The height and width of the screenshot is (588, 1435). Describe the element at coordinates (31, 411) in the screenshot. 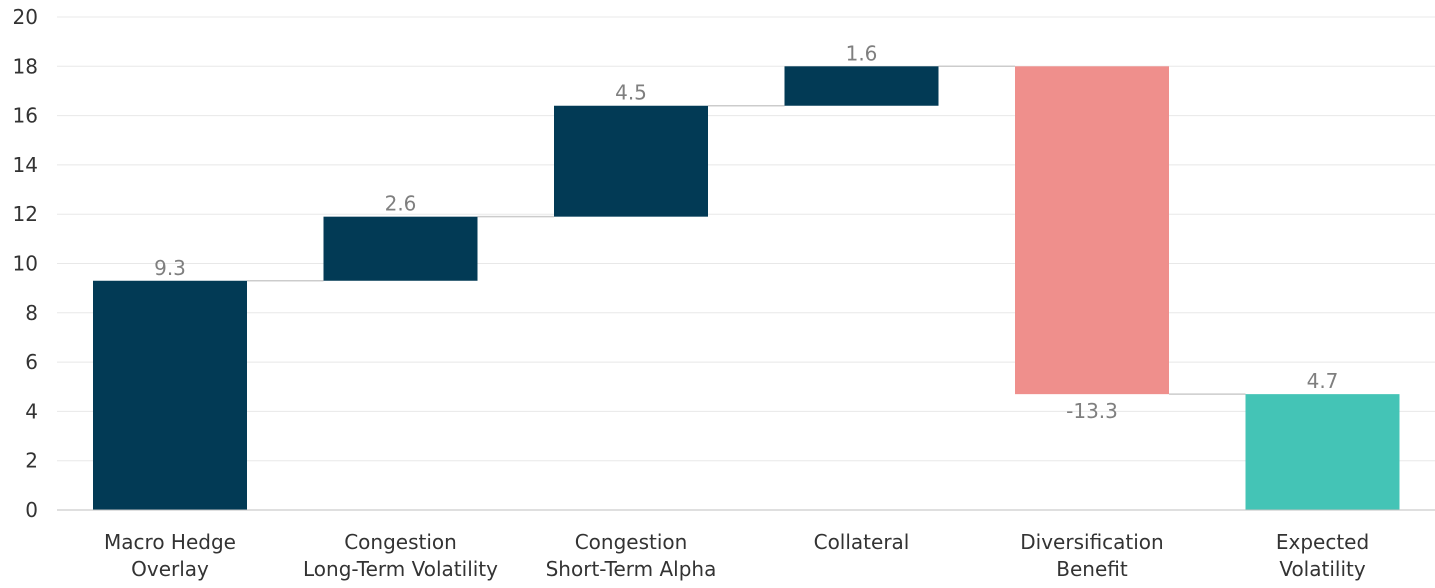

I see `y-tick-label: 4` at that location.